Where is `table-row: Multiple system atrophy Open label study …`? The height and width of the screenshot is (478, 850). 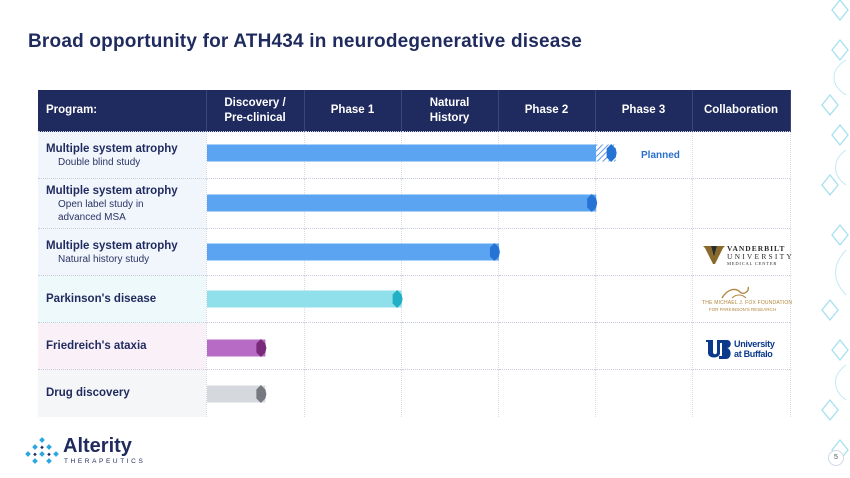
table-row: Multiple system atrophy Open label study … is located at coordinates (414, 203).